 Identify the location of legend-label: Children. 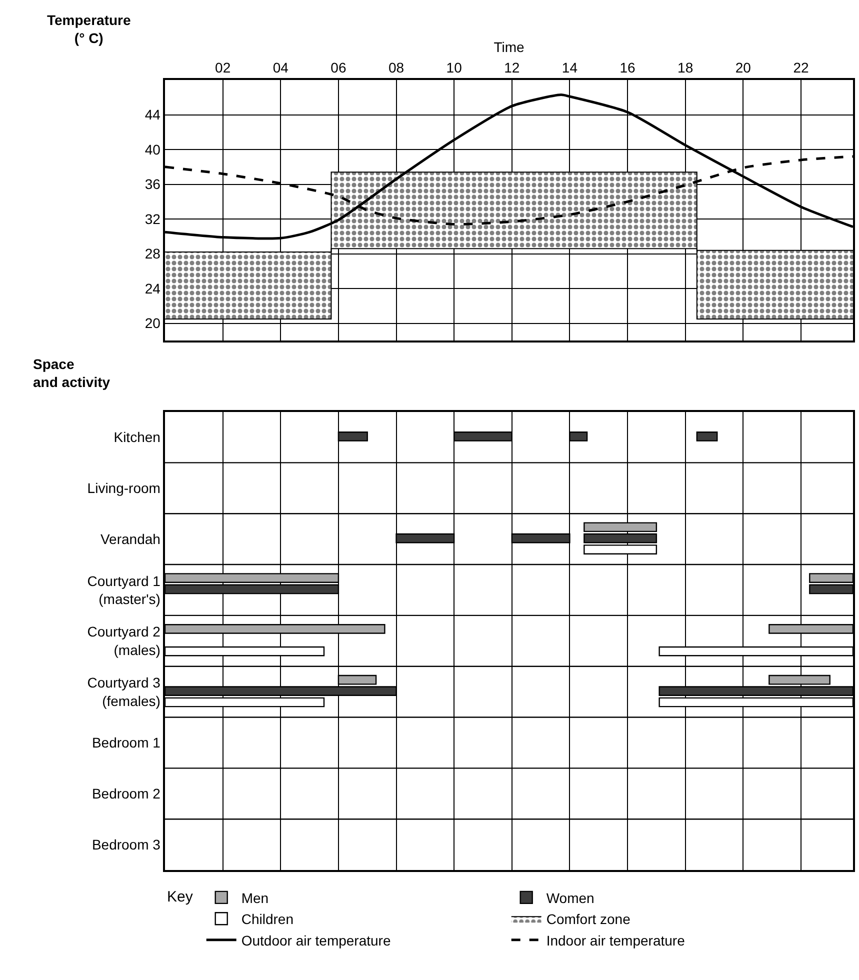
(267, 919).